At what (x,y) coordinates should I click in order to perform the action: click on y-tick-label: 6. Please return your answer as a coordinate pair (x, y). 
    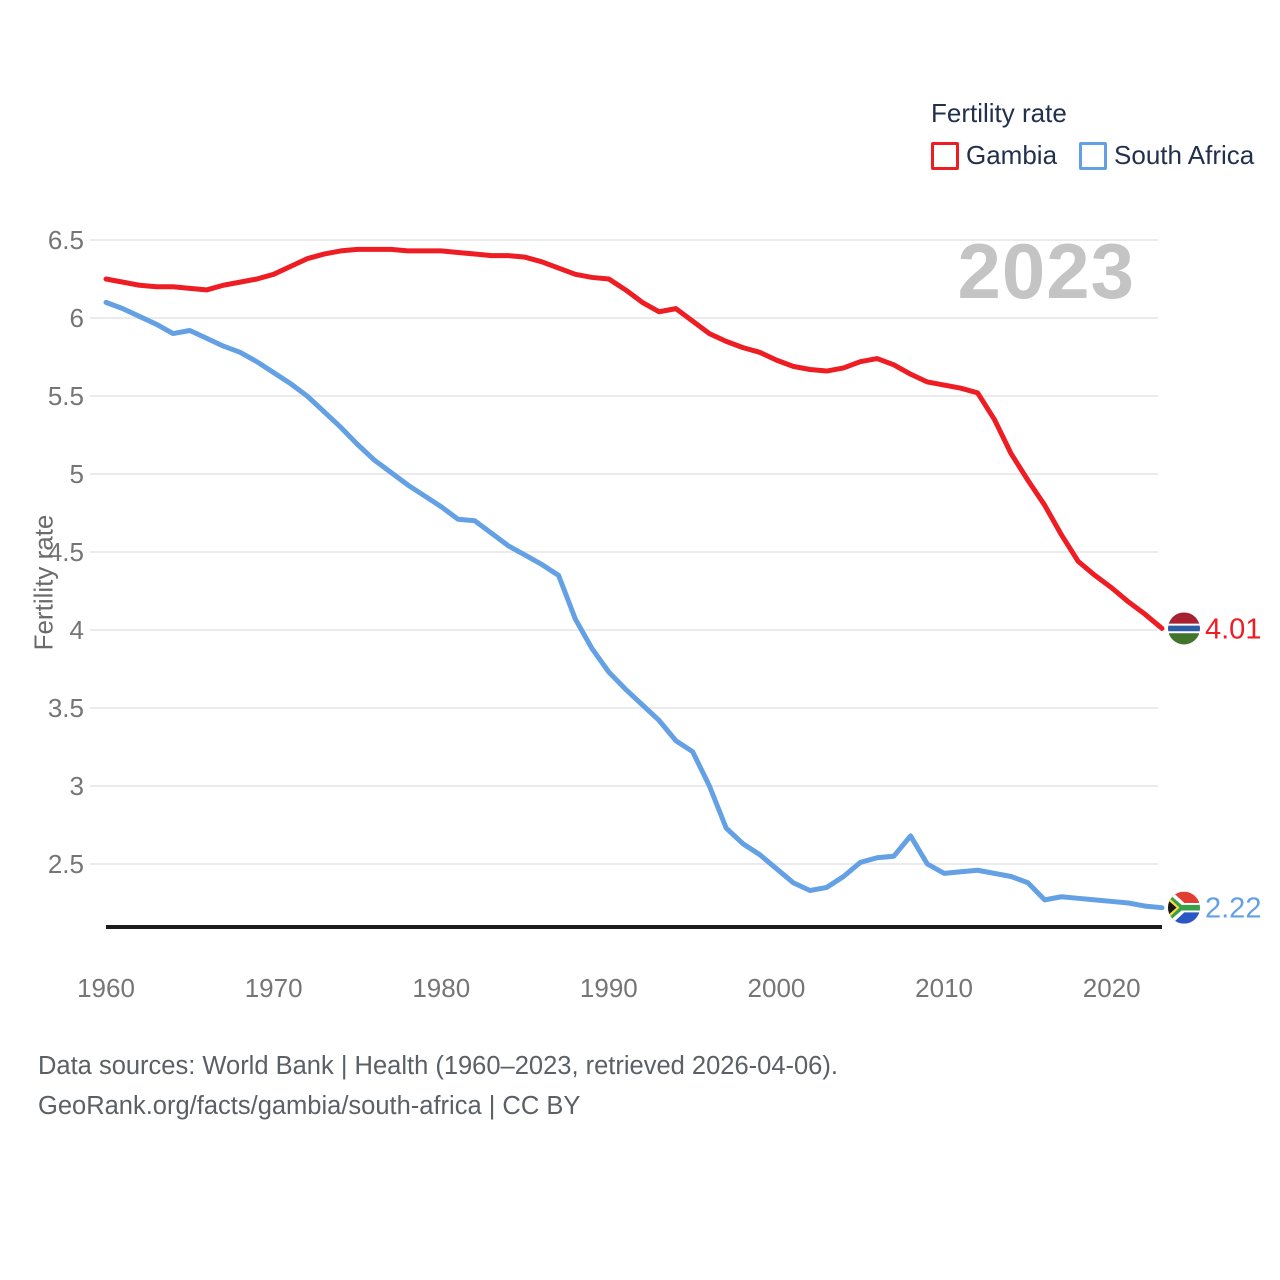
    Looking at the image, I should click on (77, 318).